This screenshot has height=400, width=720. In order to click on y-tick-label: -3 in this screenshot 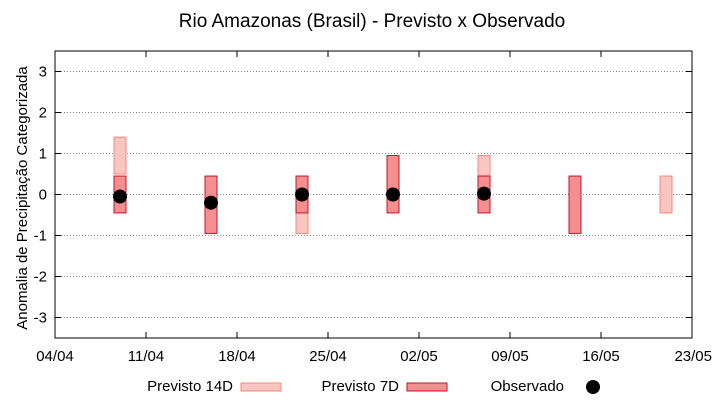, I will do `click(40, 318)`.